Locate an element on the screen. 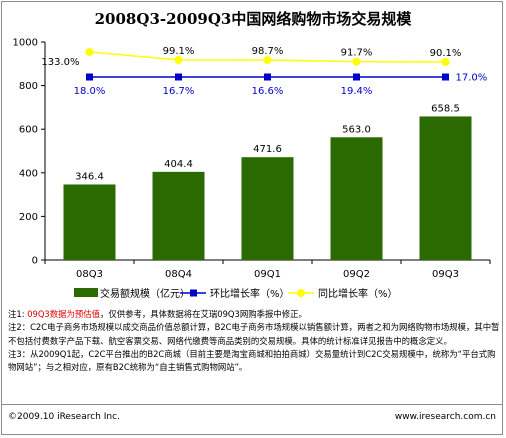  bar-value-label: 404.4 is located at coordinates (178, 164).